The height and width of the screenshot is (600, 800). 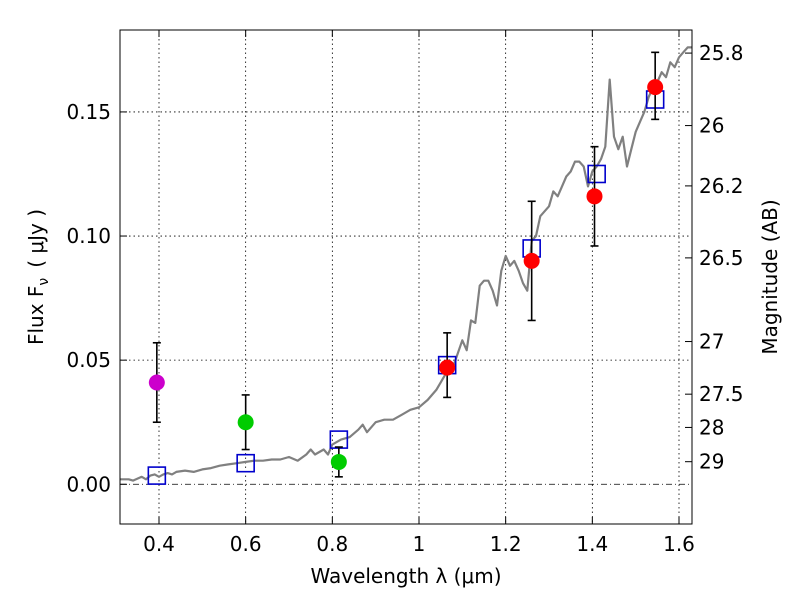 What do you see at coordinates (711, 462) in the screenshot?
I see `mag-tick-label: 29` at bounding box center [711, 462].